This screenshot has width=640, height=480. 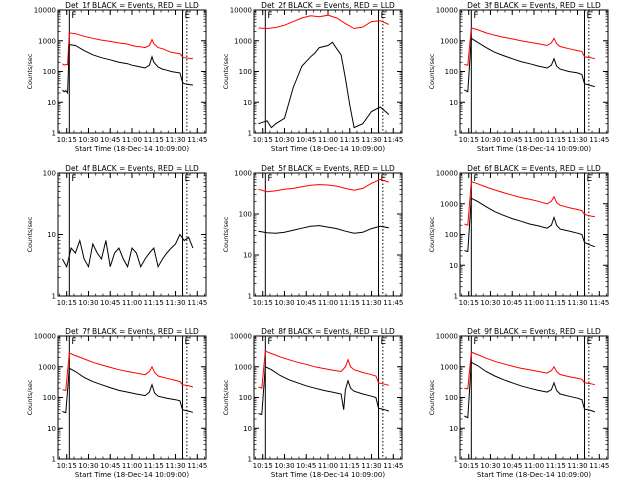 I want to click on chart-title: Det_3f BLACK = Events, RED = LLD, so click(x=534, y=5).